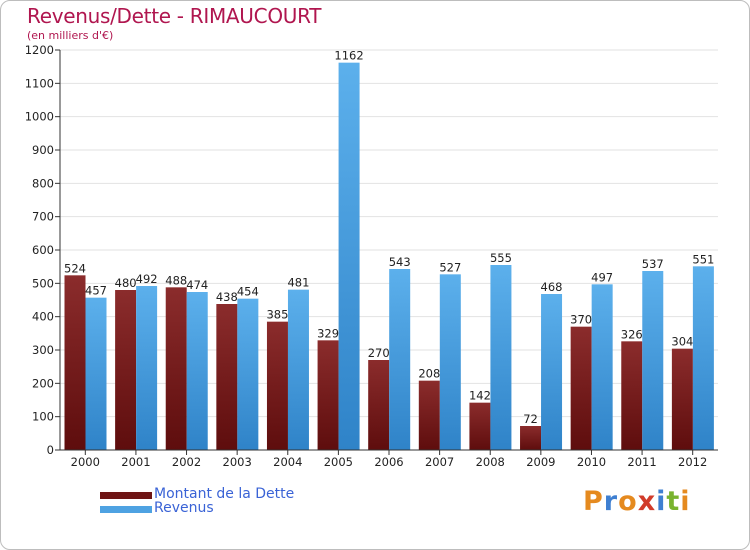  Describe the element at coordinates (581, 320) in the screenshot. I see `data-label-debt-2010: 370` at that location.